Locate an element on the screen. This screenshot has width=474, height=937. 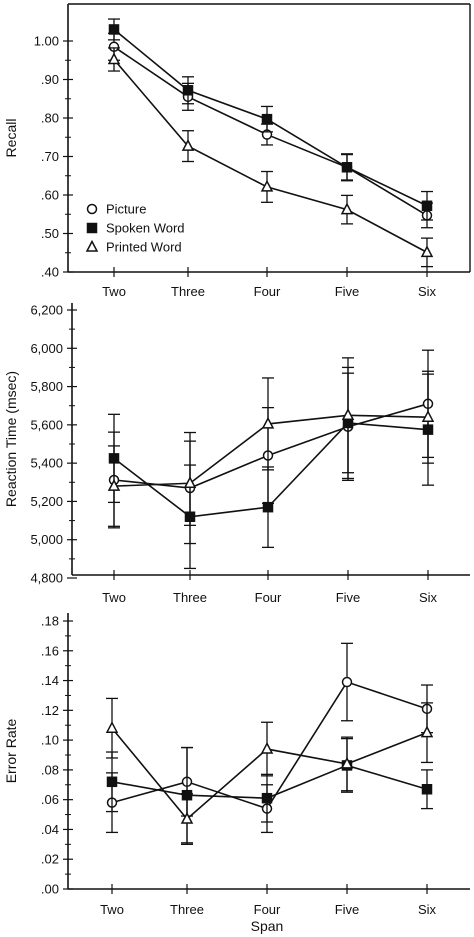
y-tick-label: 1.00 is located at coordinates (46, 41).